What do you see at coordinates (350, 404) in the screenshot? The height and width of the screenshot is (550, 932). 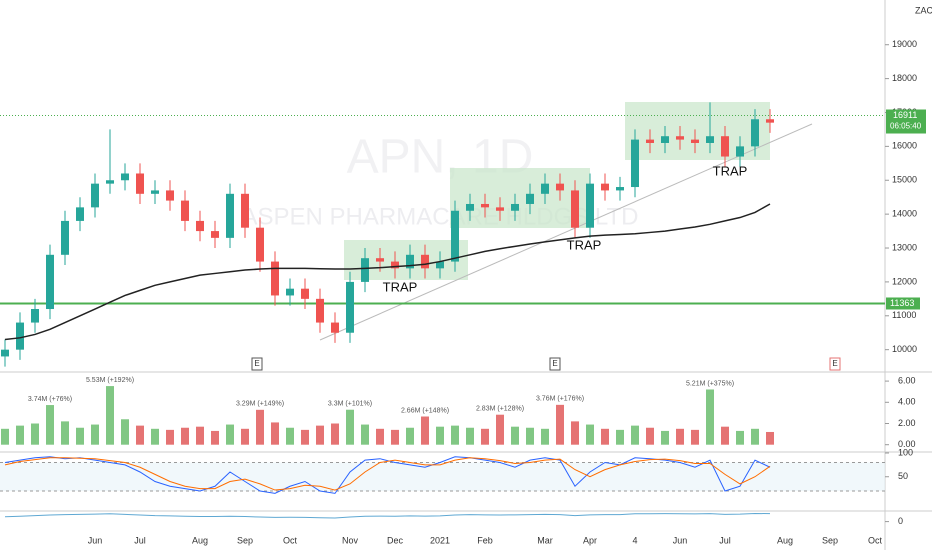 I see `volume-label: 3.3M (+101%)` at bounding box center [350, 404].